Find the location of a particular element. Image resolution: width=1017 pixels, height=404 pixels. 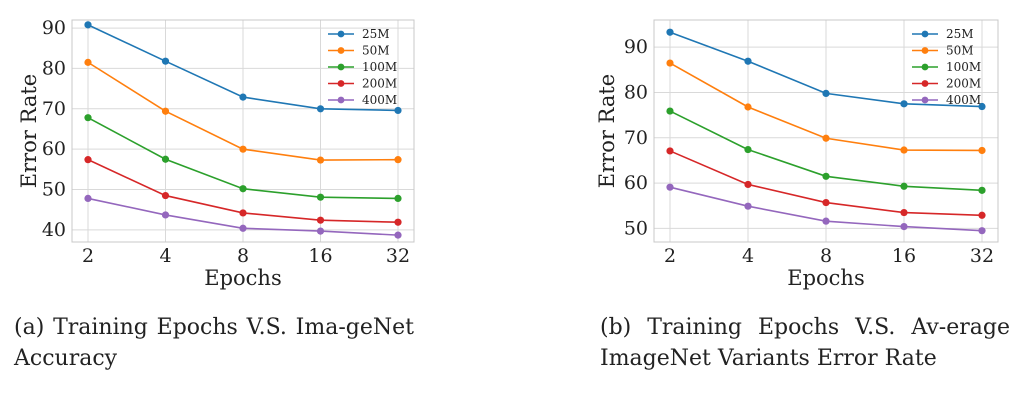

caption-a-text: Training Epochs V.S. Ima-geNet Accuracy is located at coordinates (214, 343).